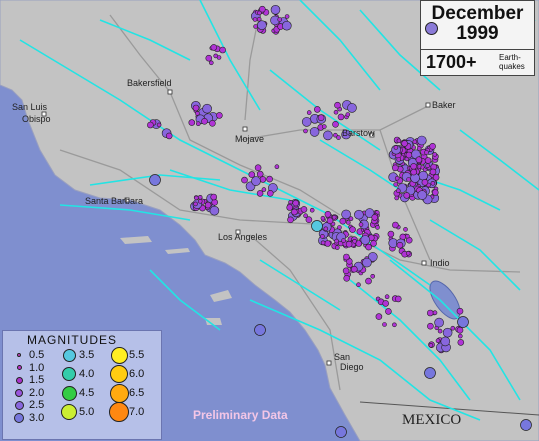 This screenshot has width=539, height=441. What do you see at coordinates (477, 49) in the screenshot?
I see `title-divider` at bounding box center [477, 49].